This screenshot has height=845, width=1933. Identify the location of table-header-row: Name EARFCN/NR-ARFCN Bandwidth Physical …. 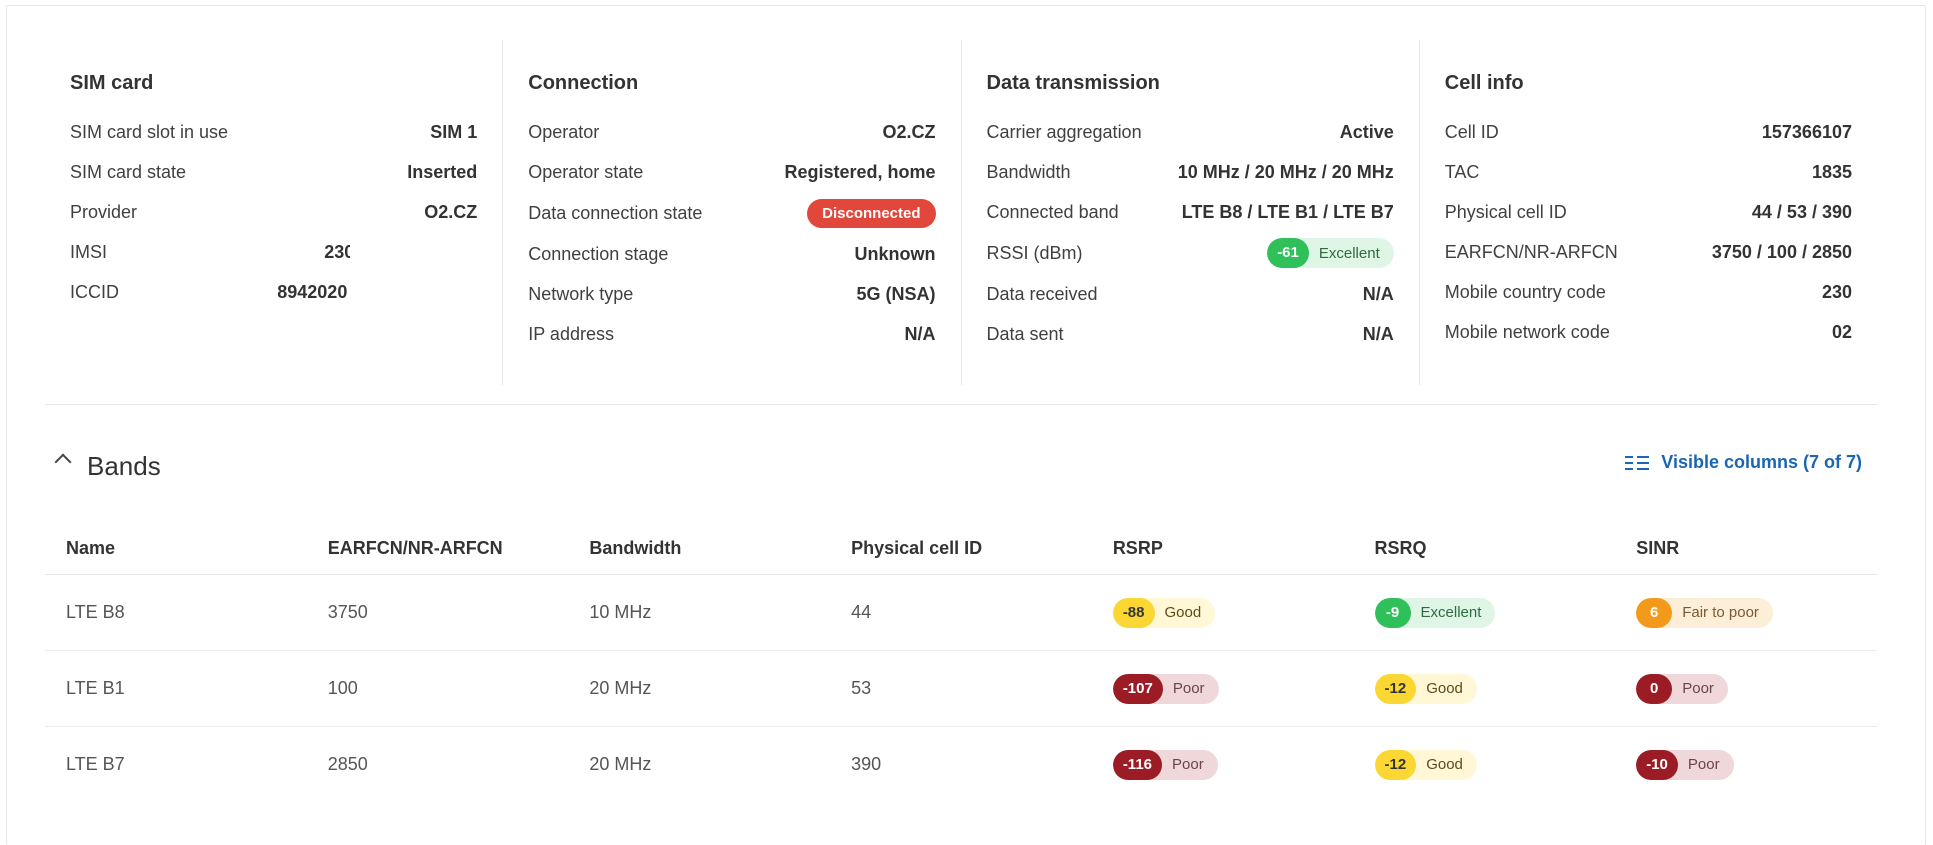
(961, 548).